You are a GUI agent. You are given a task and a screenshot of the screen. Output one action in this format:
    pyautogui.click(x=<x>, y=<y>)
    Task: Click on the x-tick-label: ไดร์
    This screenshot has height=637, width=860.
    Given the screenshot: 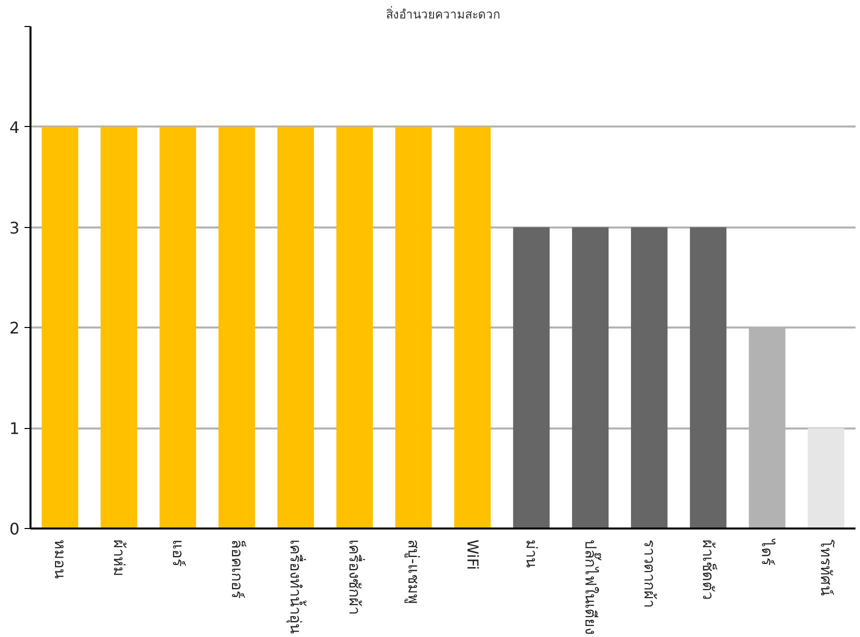 What is the action you would take?
    pyautogui.click(x=767, y=552)
    